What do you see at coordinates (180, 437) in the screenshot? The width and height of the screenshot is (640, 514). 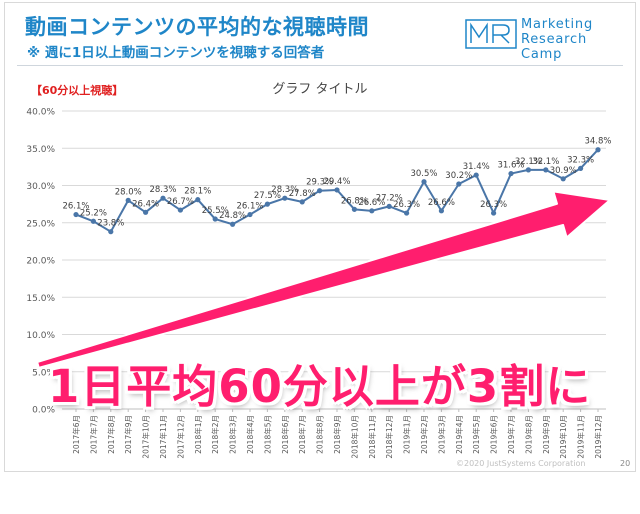 I see `x-tick-label: 2017年12月` at bounding box center [180, 437].